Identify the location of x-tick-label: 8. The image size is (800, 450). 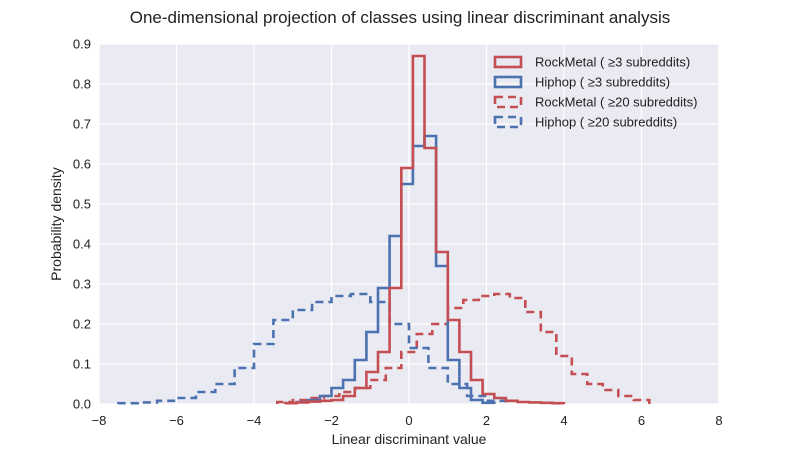
(718, 420).